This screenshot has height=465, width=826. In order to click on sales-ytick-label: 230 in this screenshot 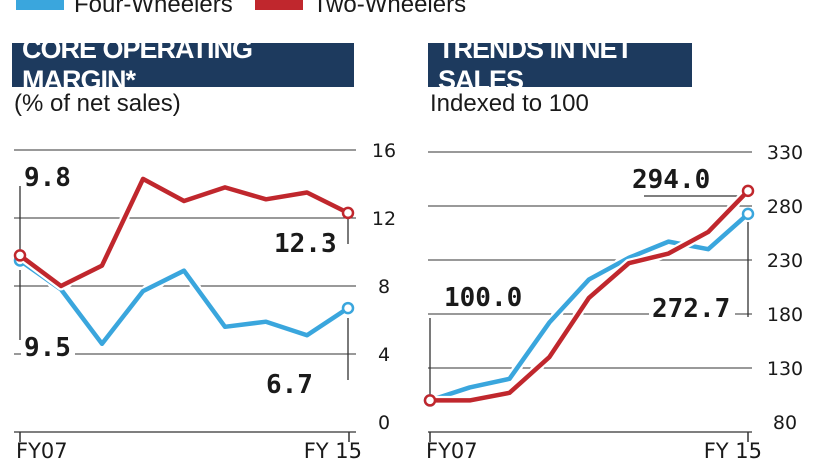, I will do `click(785, 261)`.